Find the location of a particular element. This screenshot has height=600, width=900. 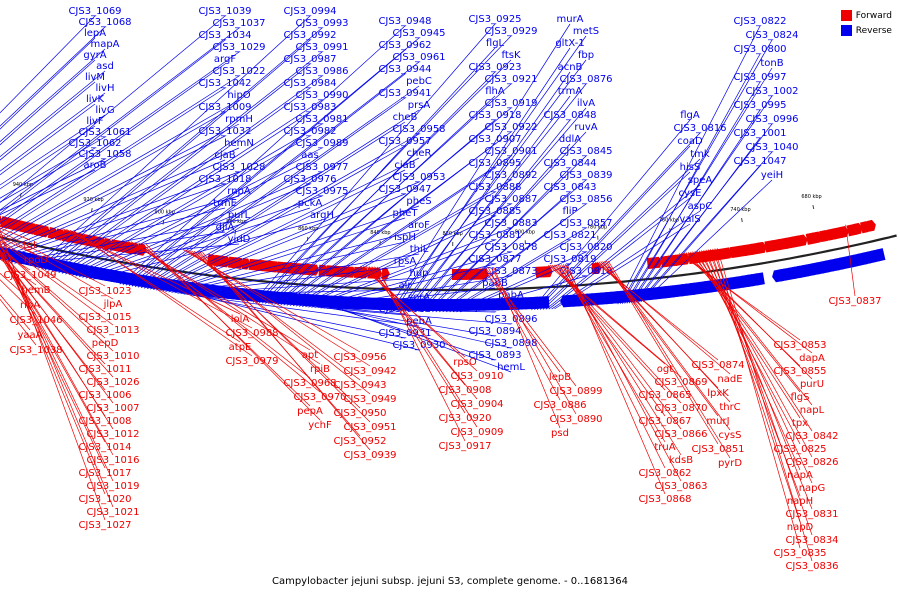

forward-gene-label: CJS3_1010 is located at coordinates (112, 356).